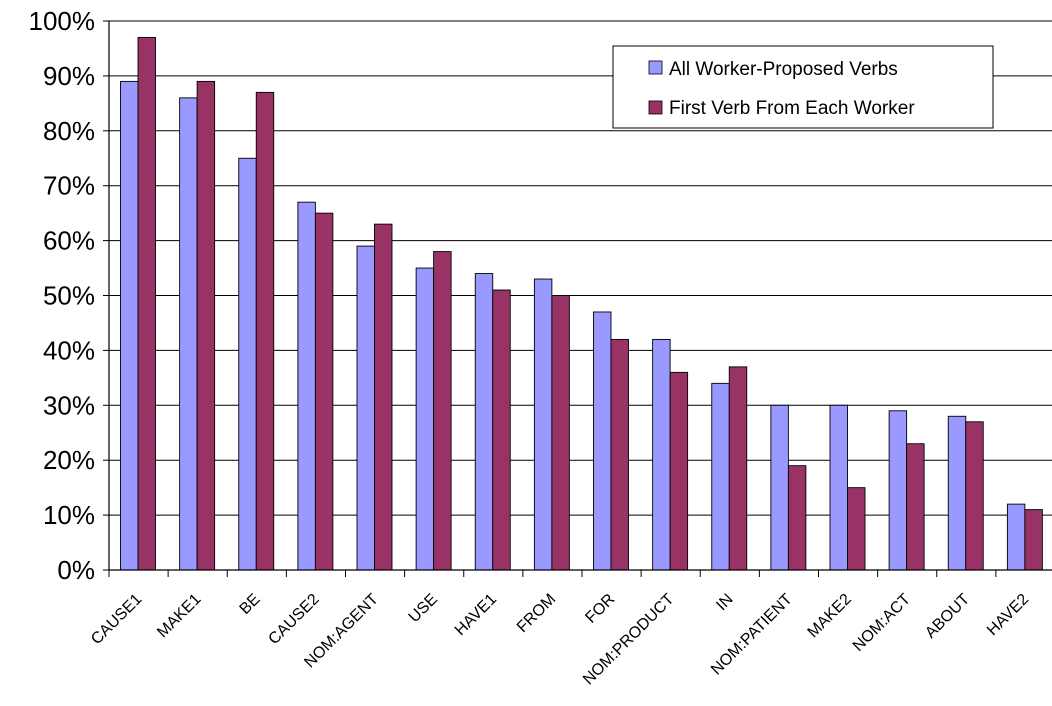 The width and height of the screenshot is (1052, 706). I want to click on bar-all-verbs-use, so click(425, 419).